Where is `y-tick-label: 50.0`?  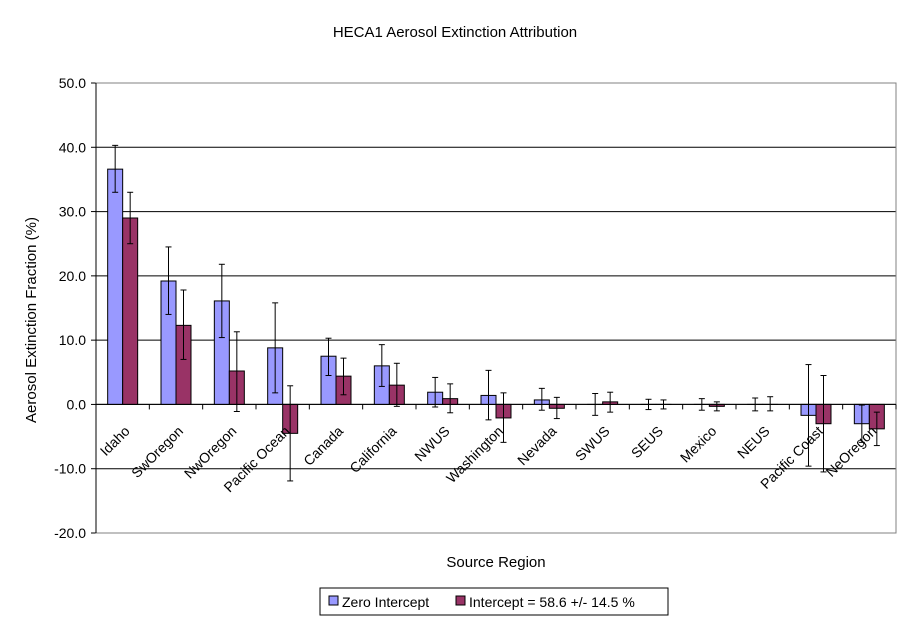
y-tick-label: 50.0 is located at coordinates (72, 83).